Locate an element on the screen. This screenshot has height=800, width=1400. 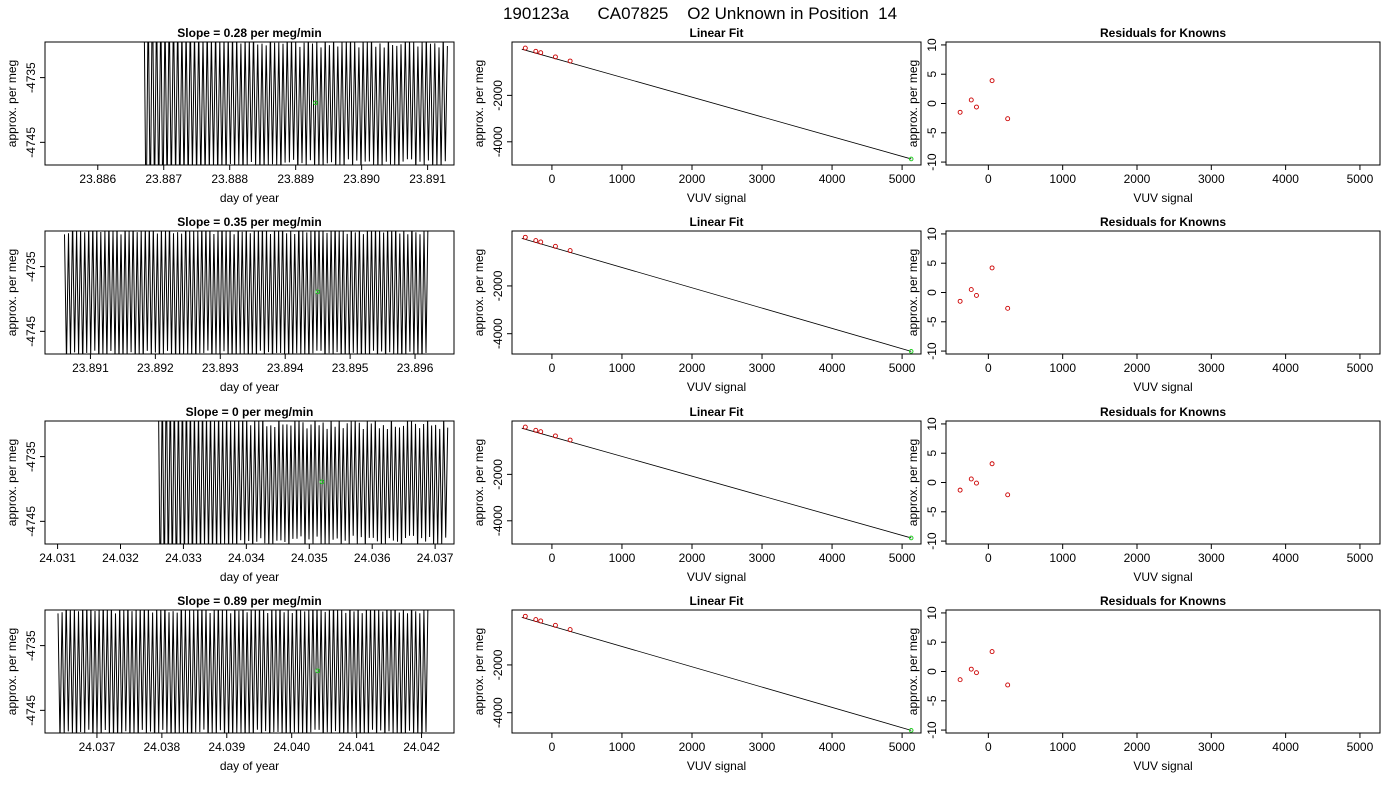
panel-1-linear-fit-x-tick-label: 2000 is located at coordinates (692, 368).